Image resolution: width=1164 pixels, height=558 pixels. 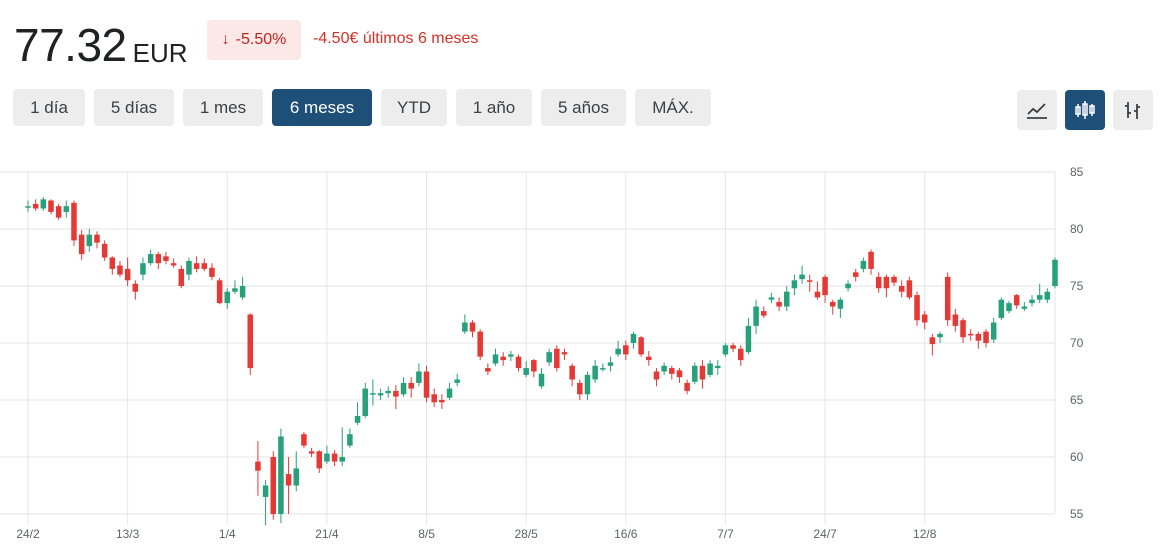 What do you see at coordinates (322, 107) in the screenshot?
I see `range-6m-button: 6 meses` at bounding box center [322, 107].